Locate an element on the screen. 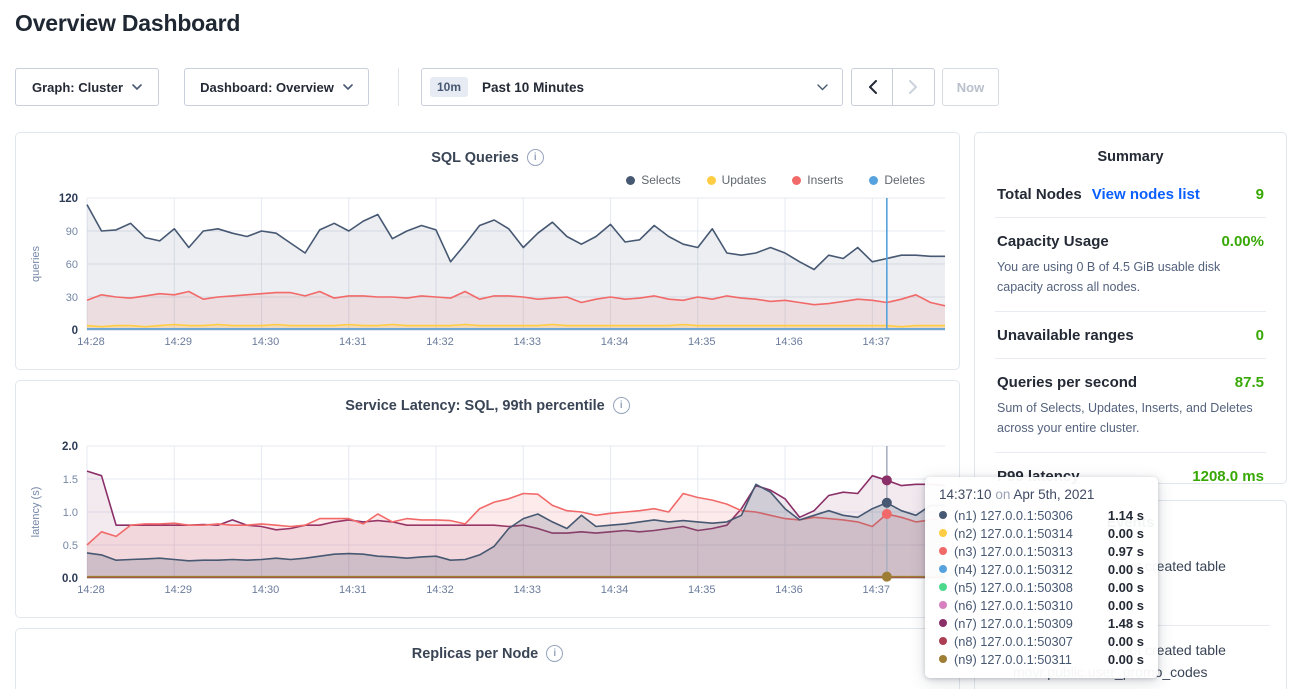 The width and height of the screenshot is (1290, 689). graph-dropdown-label: Graph: Cluster is located at coordinates (77, 87).